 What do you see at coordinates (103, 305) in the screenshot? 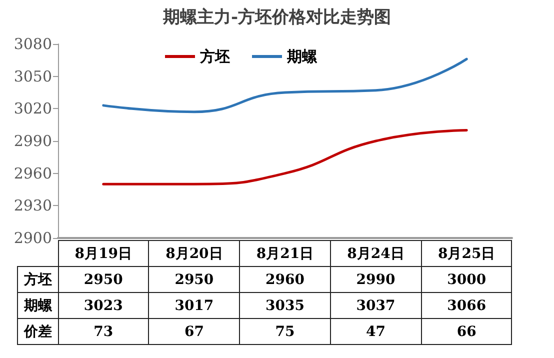
I see `data-label: 3023` at bounding box center [103, 305].